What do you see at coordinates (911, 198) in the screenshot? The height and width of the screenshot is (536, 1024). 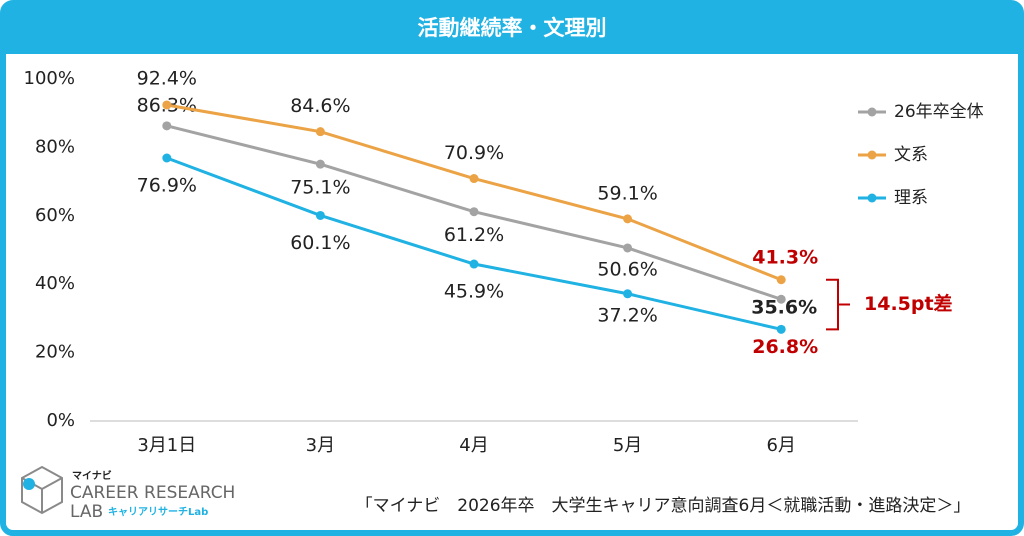 I see `legend-label: 理系` at bounding box center [911, 198].